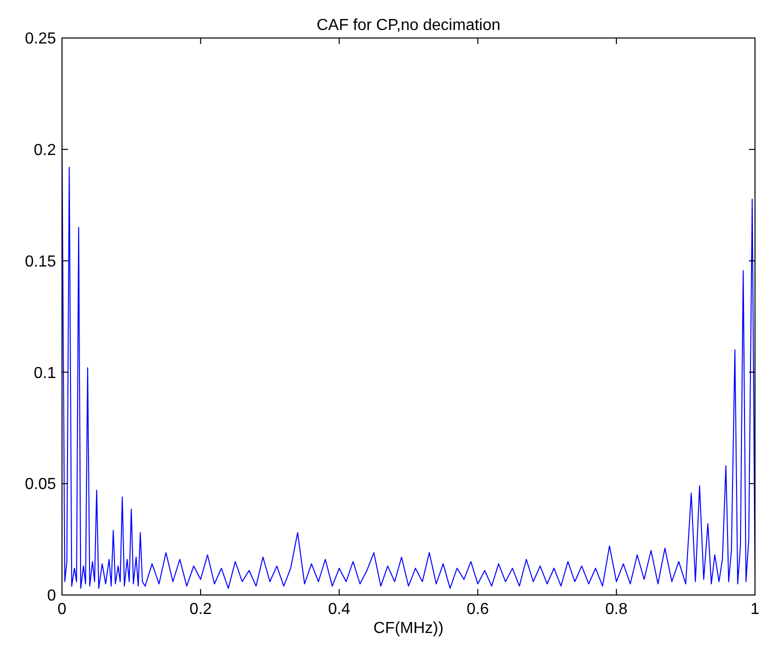 This screenshot has width=765, height=656. Describe the element at coordinates (40, 39) in the screenshot. I see `y-tick-label: 0.25` at that location.